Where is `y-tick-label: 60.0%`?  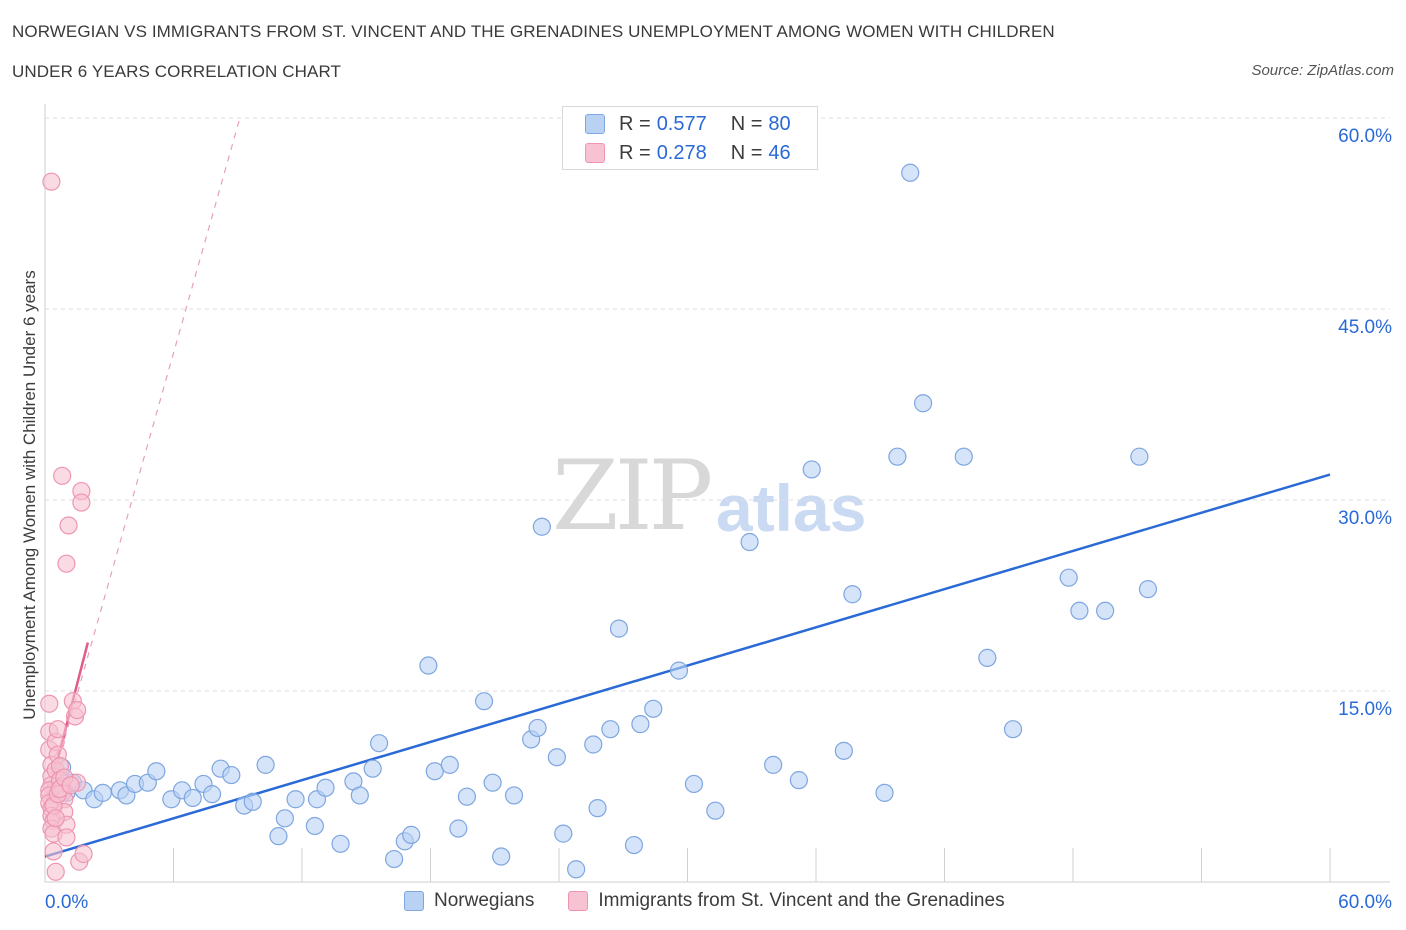 y-tick-label: 60.0% is located at coordinates (1365, 136).